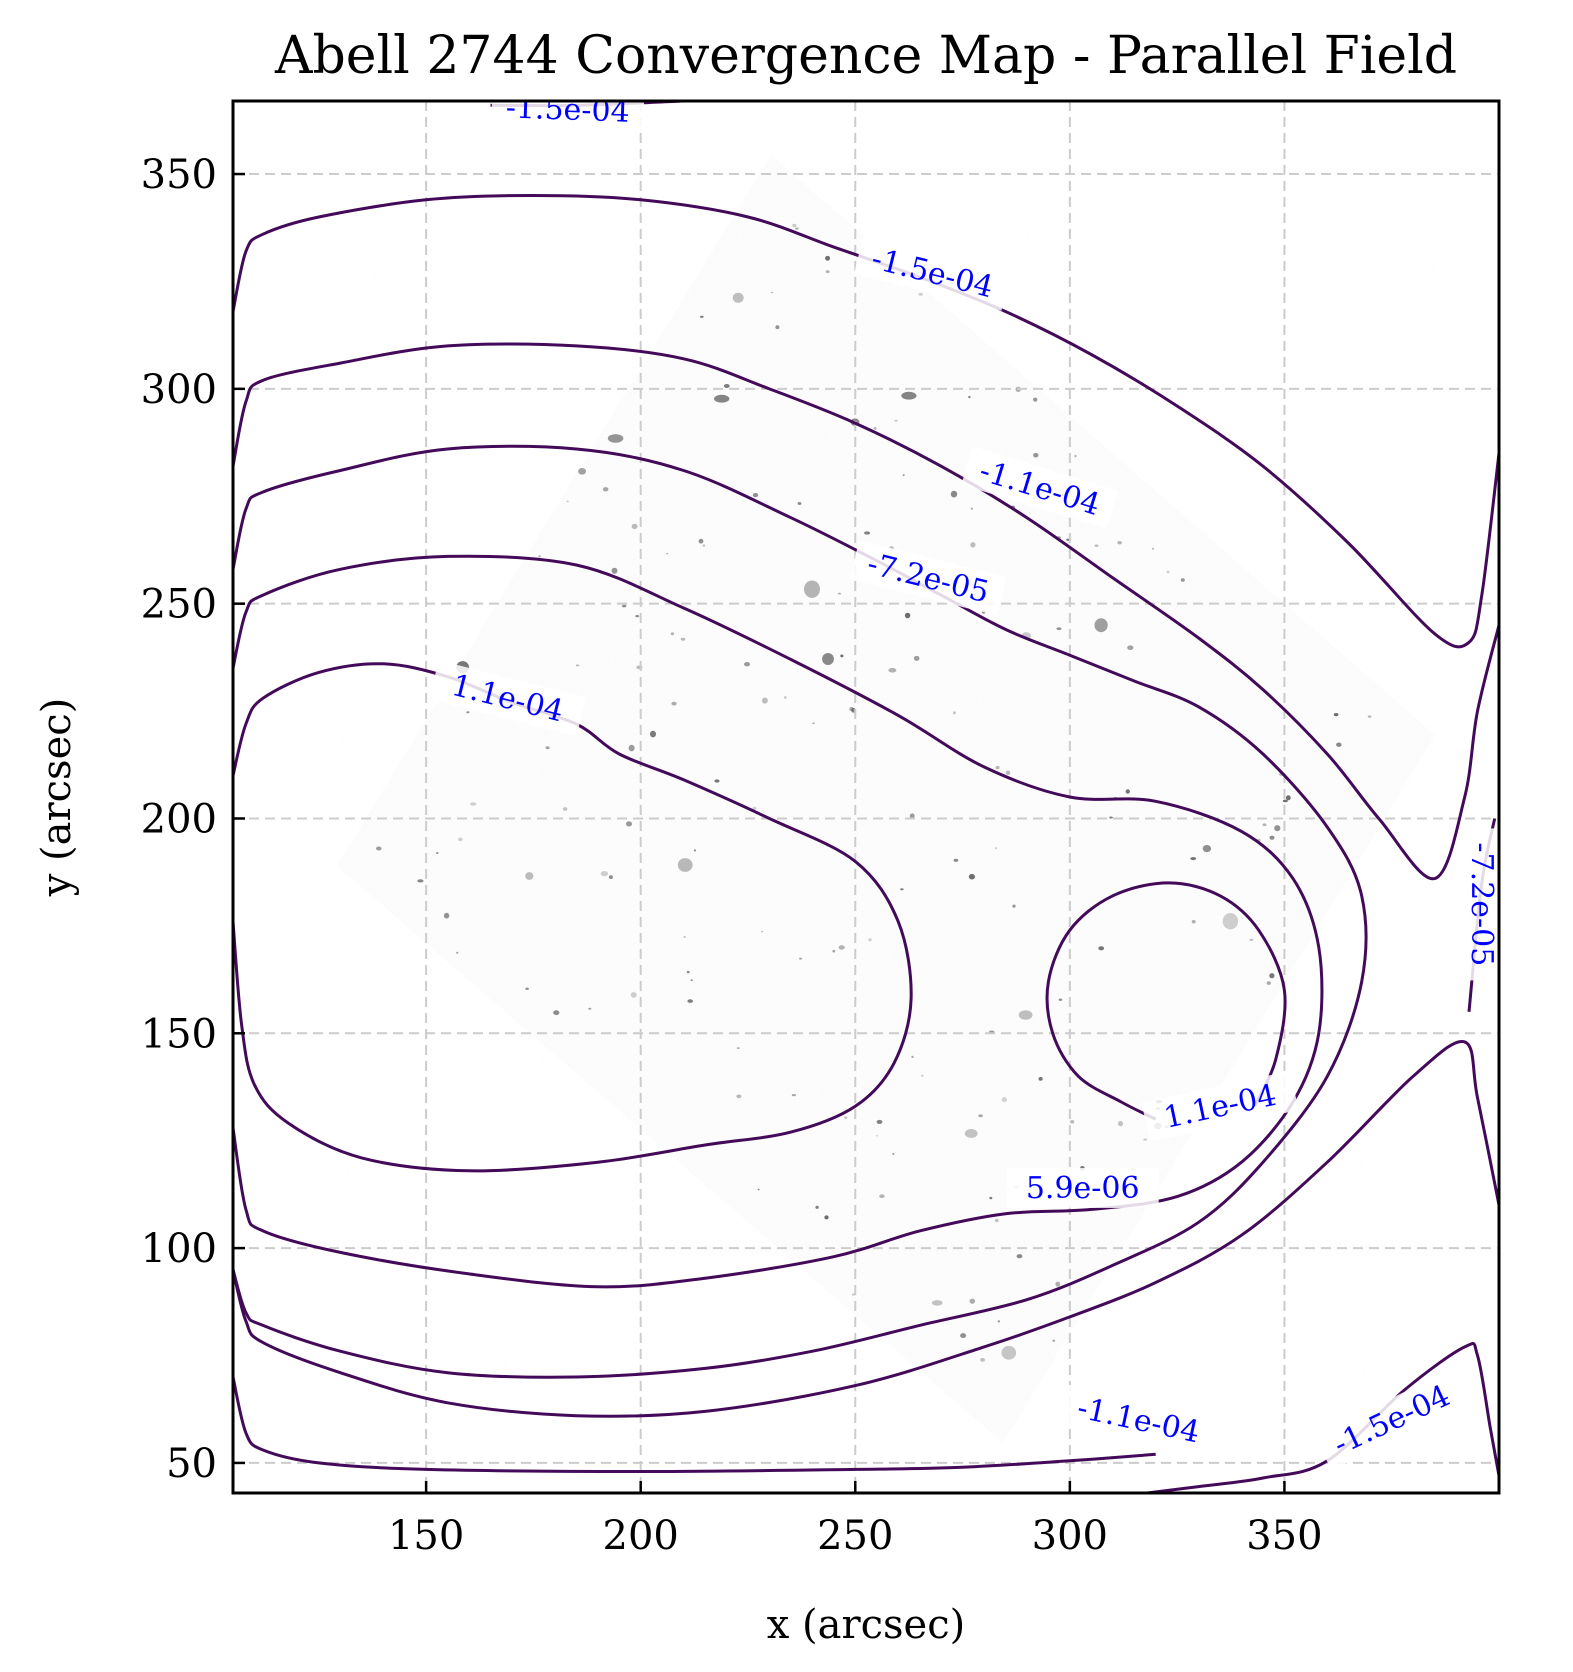  I want to click on y-tick-label: 350, so click(179, 175).